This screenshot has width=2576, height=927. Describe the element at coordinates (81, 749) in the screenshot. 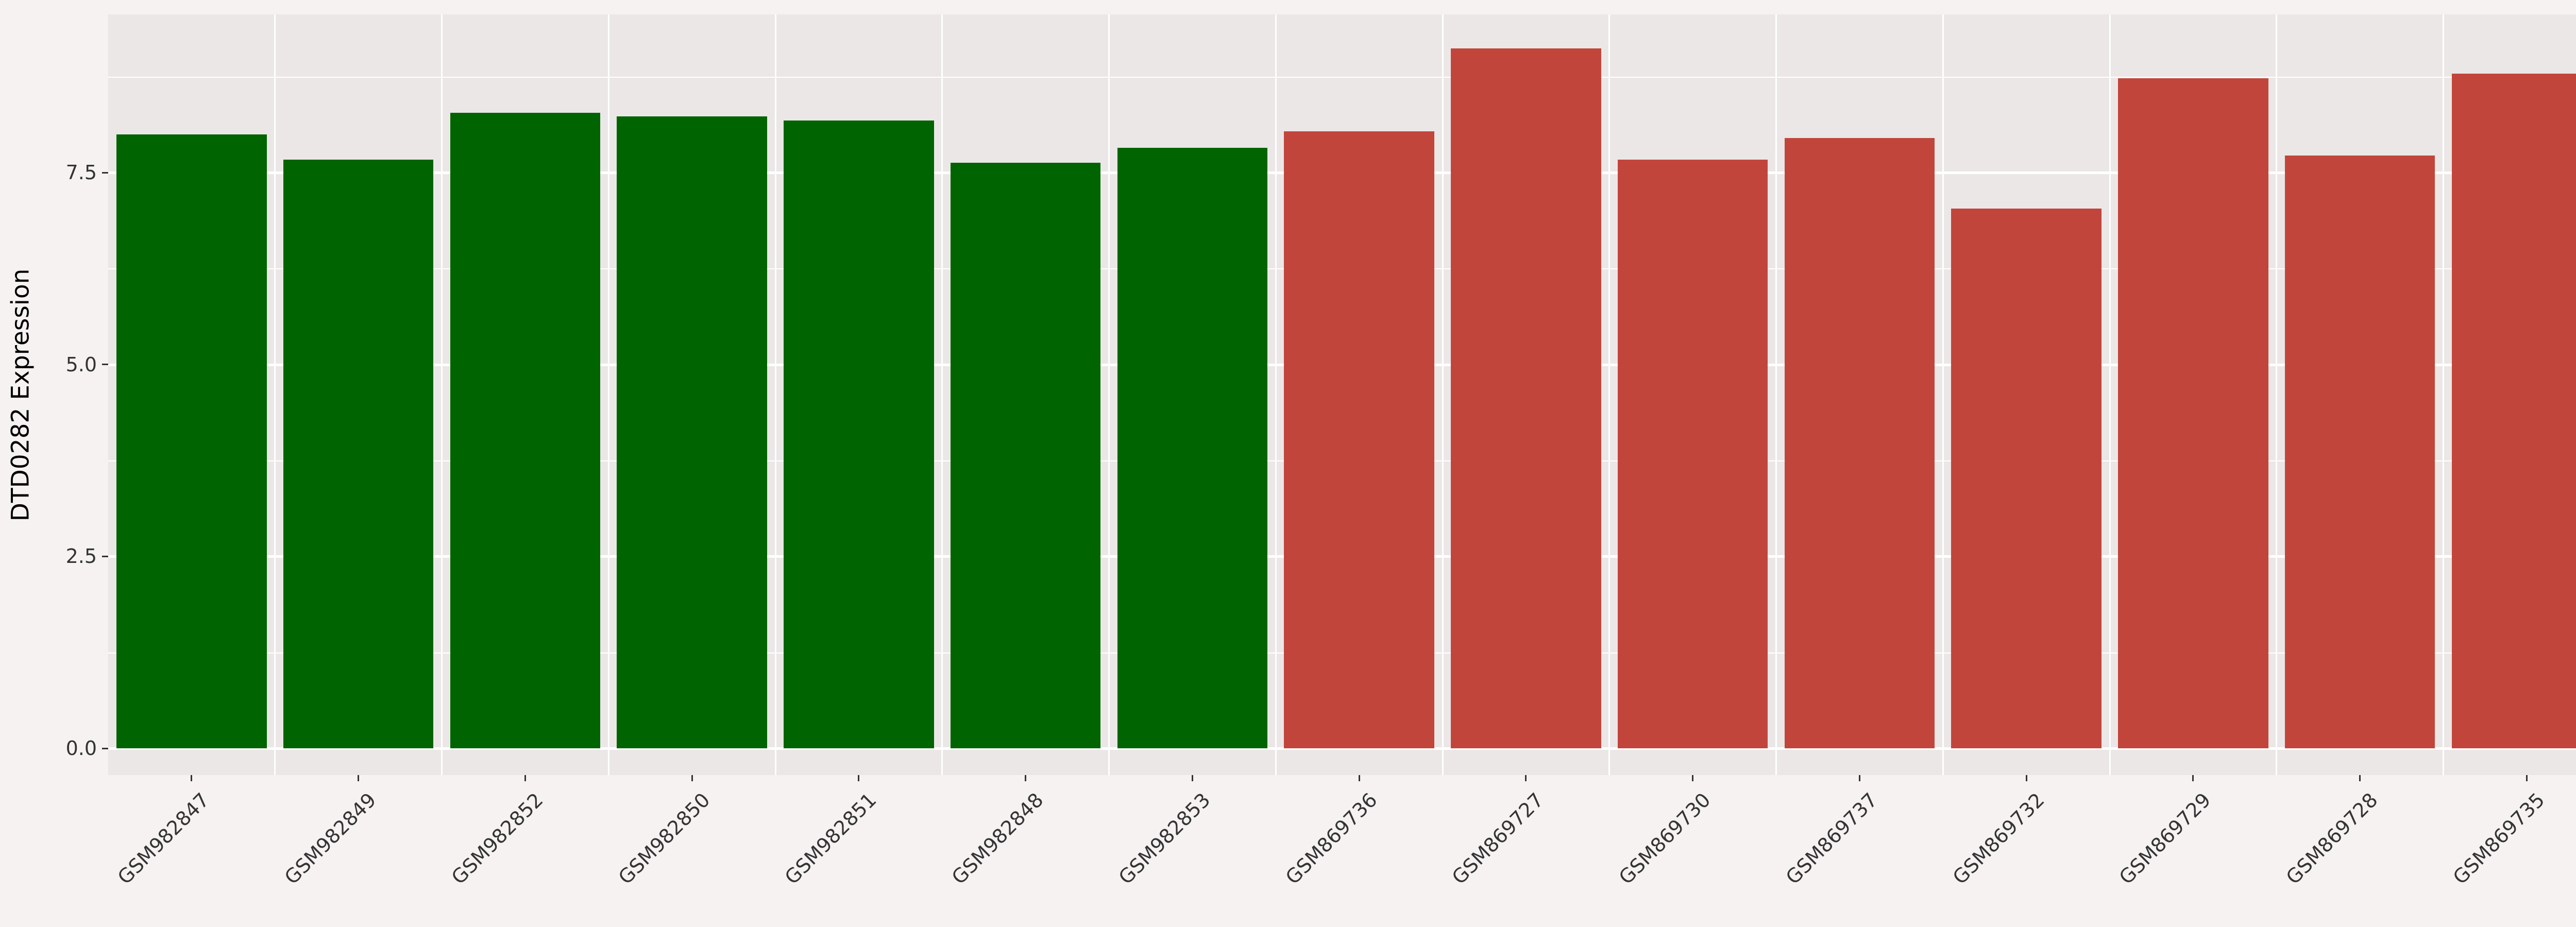

I see `y-tick-label: 0.0` at that location.